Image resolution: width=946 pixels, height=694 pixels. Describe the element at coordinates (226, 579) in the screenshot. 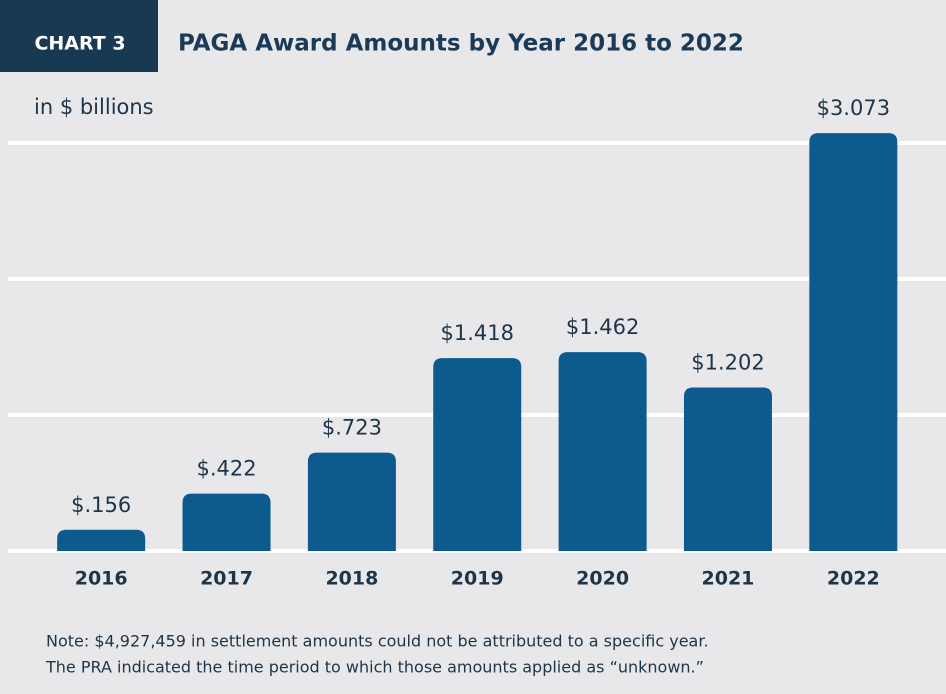

I see `x-tick-label: 2017` at that location.